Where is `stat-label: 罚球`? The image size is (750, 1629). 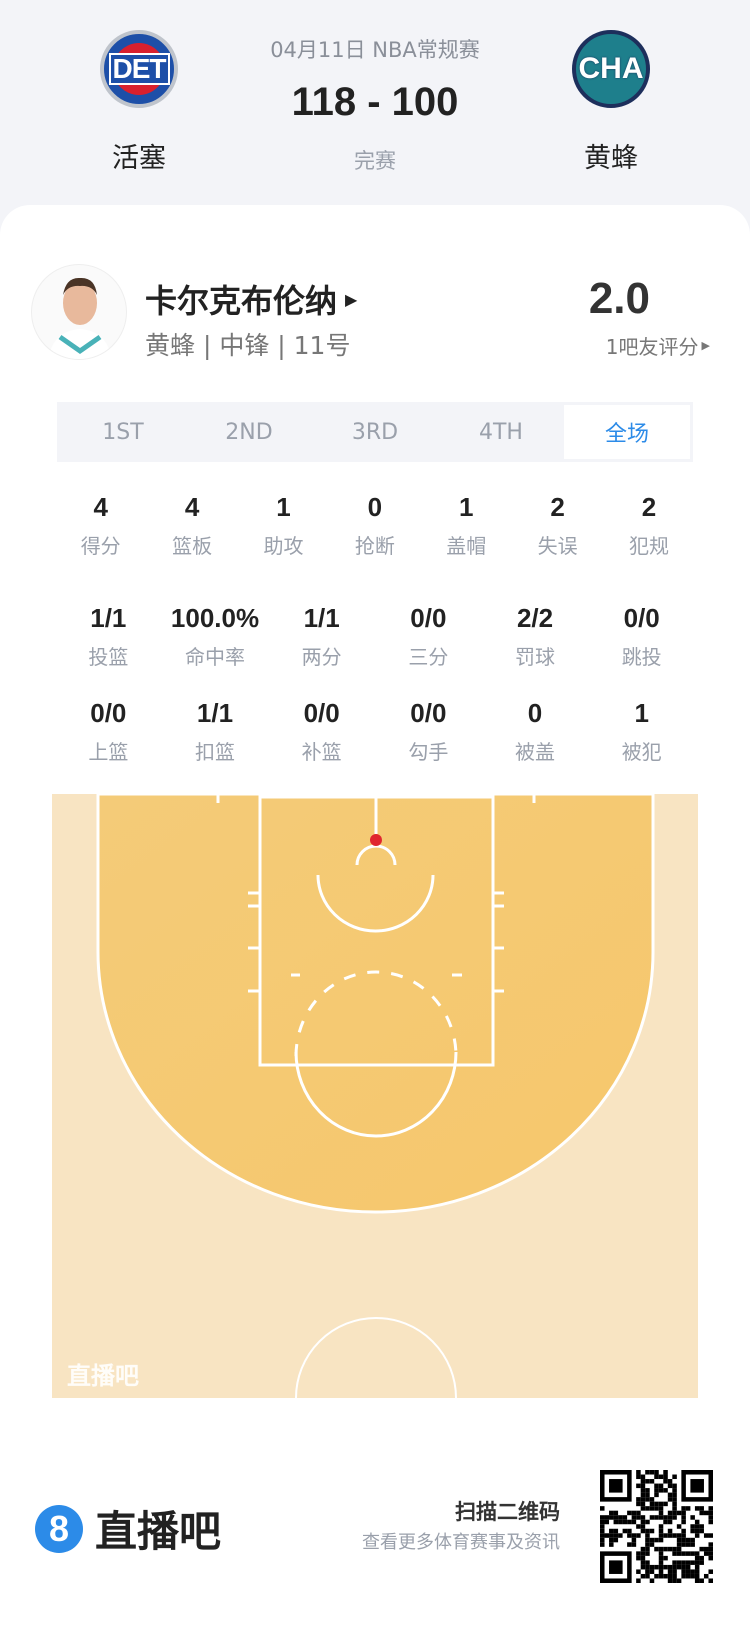 stat-label: 罚球 is located at coordinates (535, 657).